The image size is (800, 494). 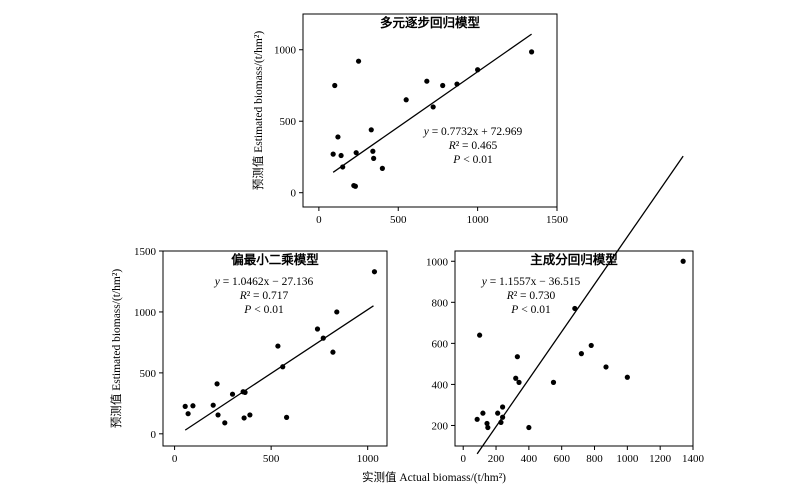 What do you see at coordinates (693, 459) in the screenshot?
I see `x-tick-label: 1400` at bounding box center [693, 459].